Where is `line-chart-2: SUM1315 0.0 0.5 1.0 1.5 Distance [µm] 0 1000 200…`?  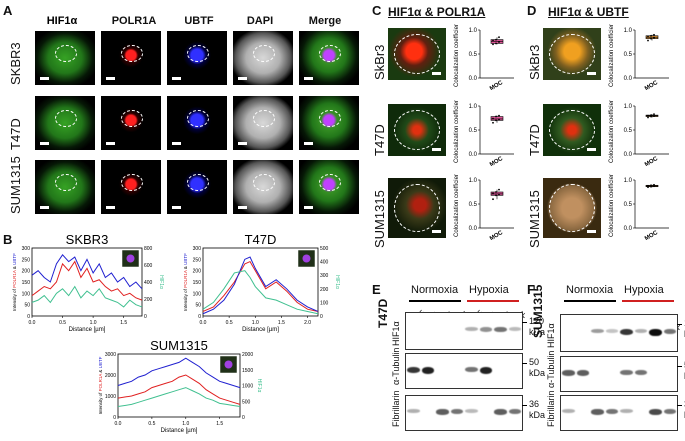 line-chart-2: SUM1315 0.0 0.5 1.0 1.5 Distance [µm] 0 1000 200… is located at coordinates (180, 386).